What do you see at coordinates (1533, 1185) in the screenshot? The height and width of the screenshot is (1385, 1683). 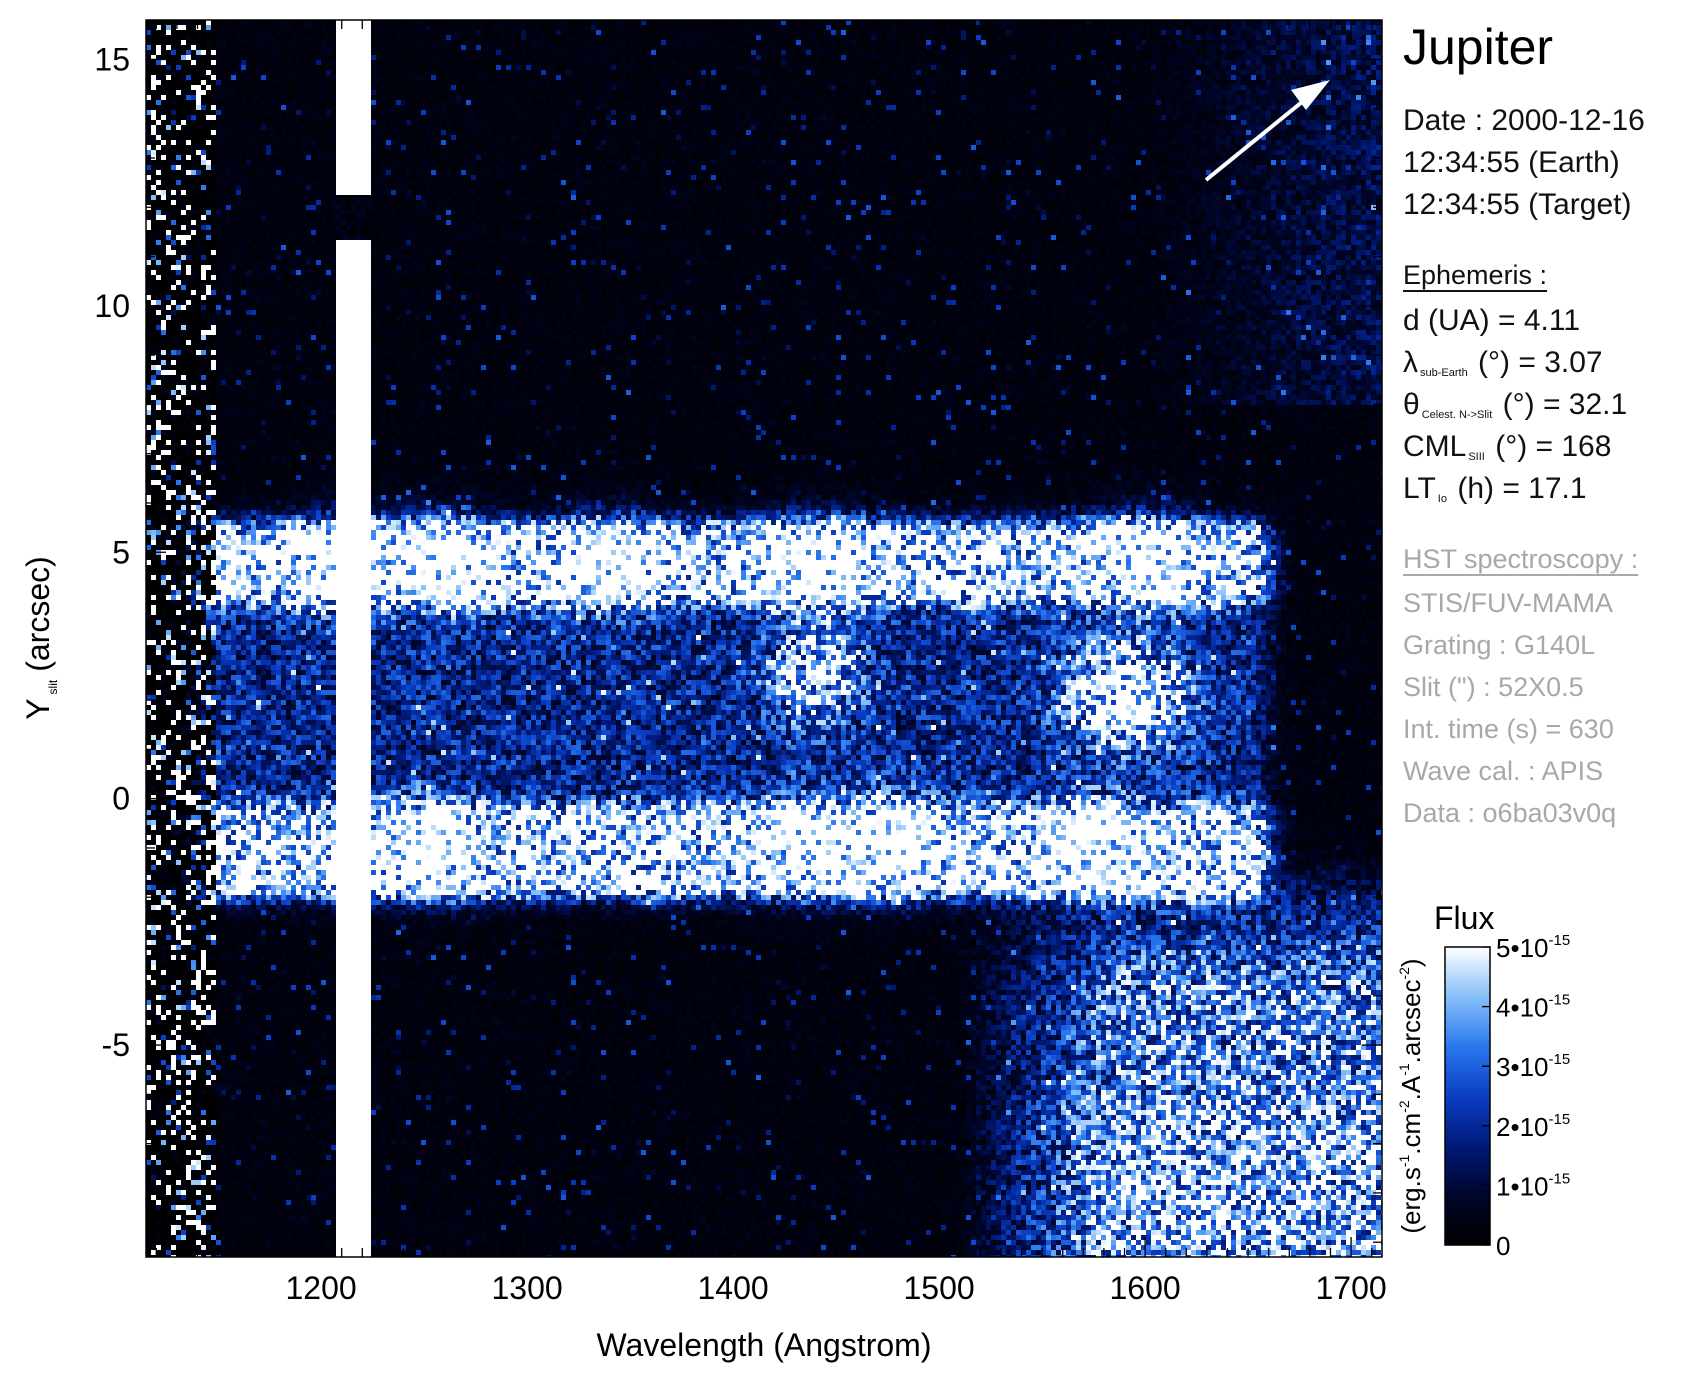 I see `colorbar-tick-label: 1•10-15` at bounding box center [1533, 1185].